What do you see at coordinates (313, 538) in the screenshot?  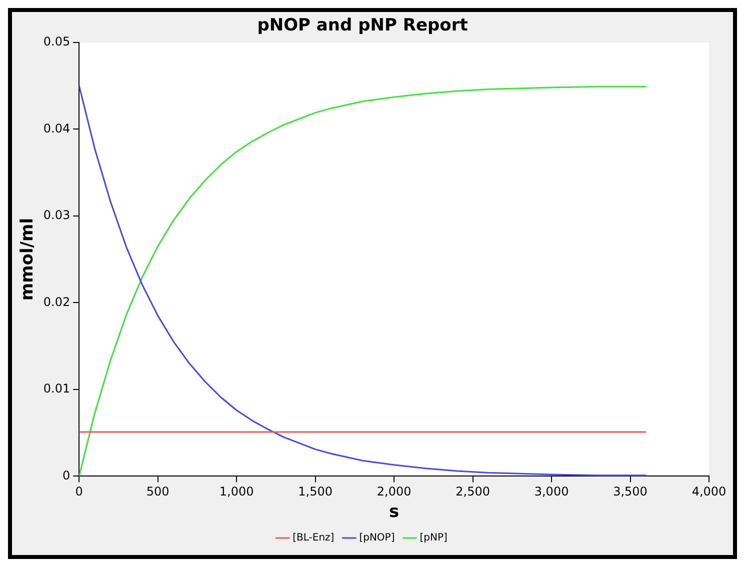 I see `legend-label: [BL-Enz]` at bounding box center [313, 538].